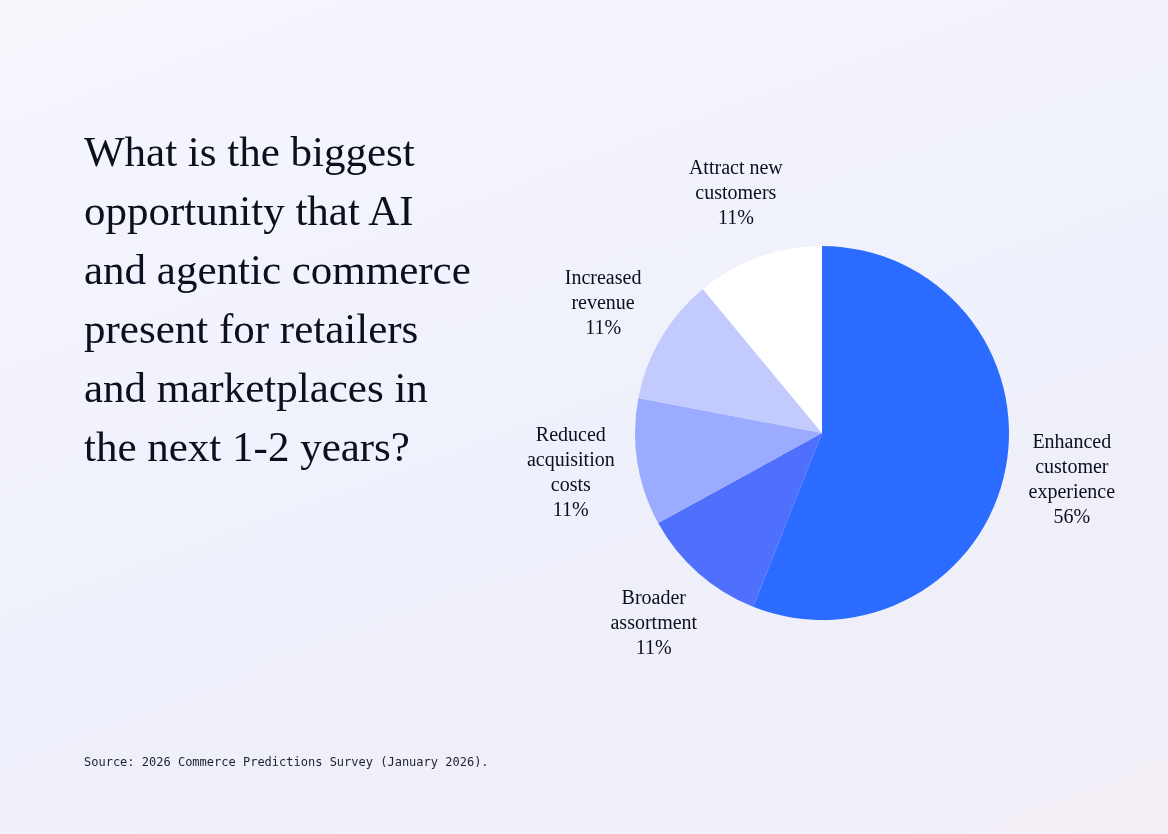  I want to click on data-label: 56%, so click(1072, 516).